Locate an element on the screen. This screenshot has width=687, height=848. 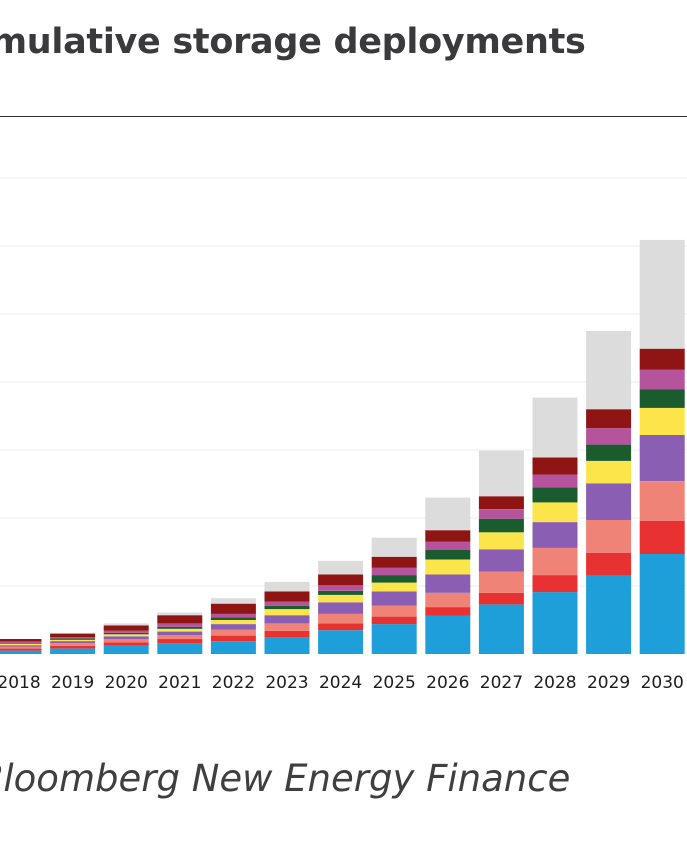
bar-segment-2023-s6 is located at coordinates (287, 603).